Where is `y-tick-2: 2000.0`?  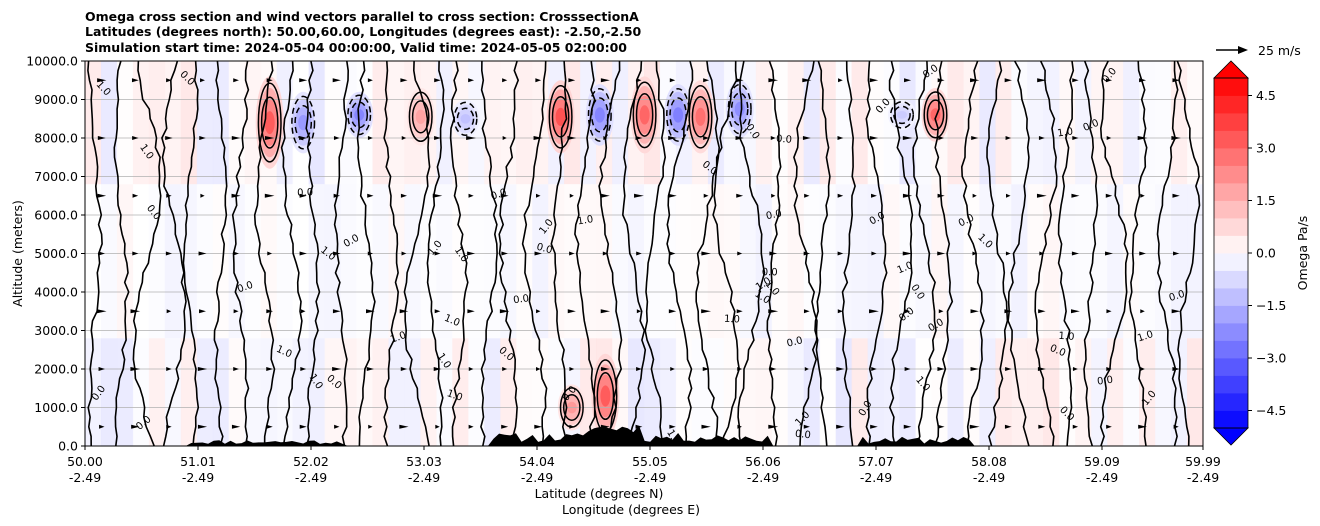
y-tick-2: 2000.0 is located at coordinates (59, 369).